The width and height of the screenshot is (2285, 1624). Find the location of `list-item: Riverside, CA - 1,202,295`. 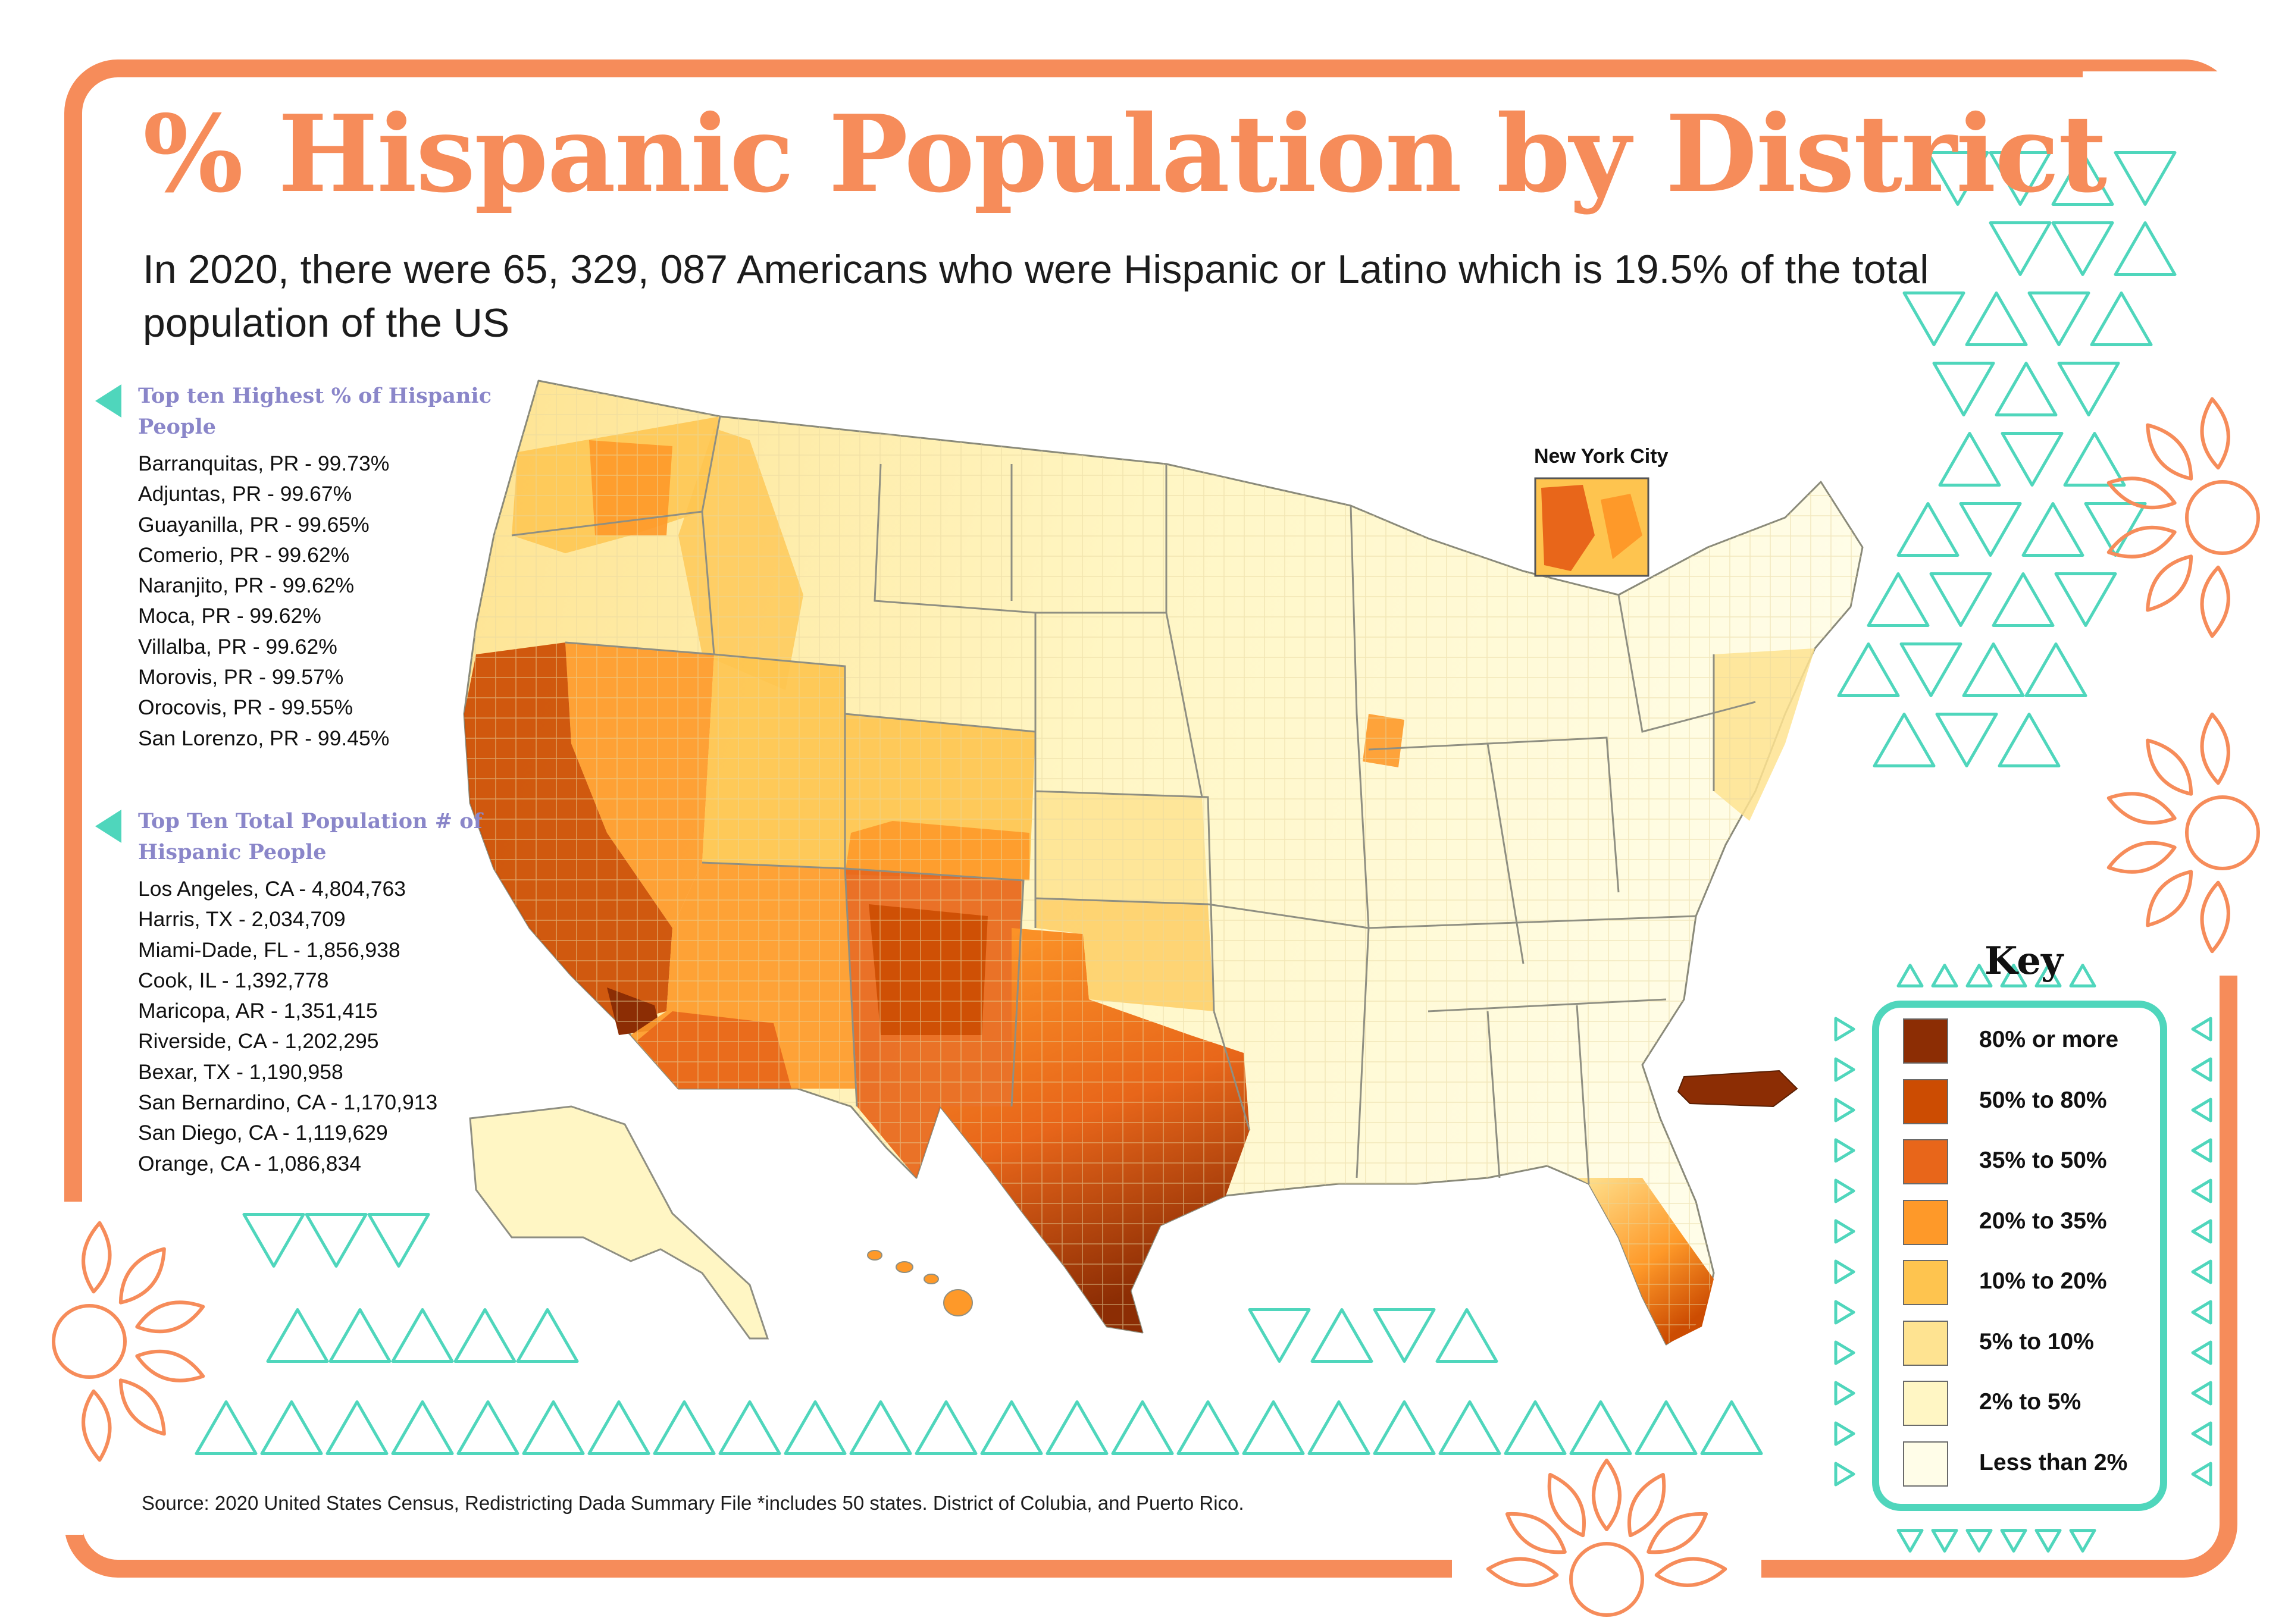

list-item: Riverside, CA - 1,202,295 is located at coordinates (258, 1041).